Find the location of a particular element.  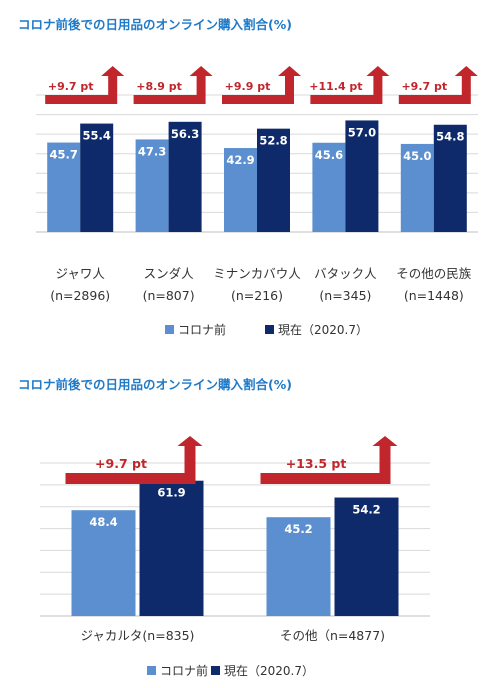

chart1-legend-swatch-before is located at coordinates (169, 329).